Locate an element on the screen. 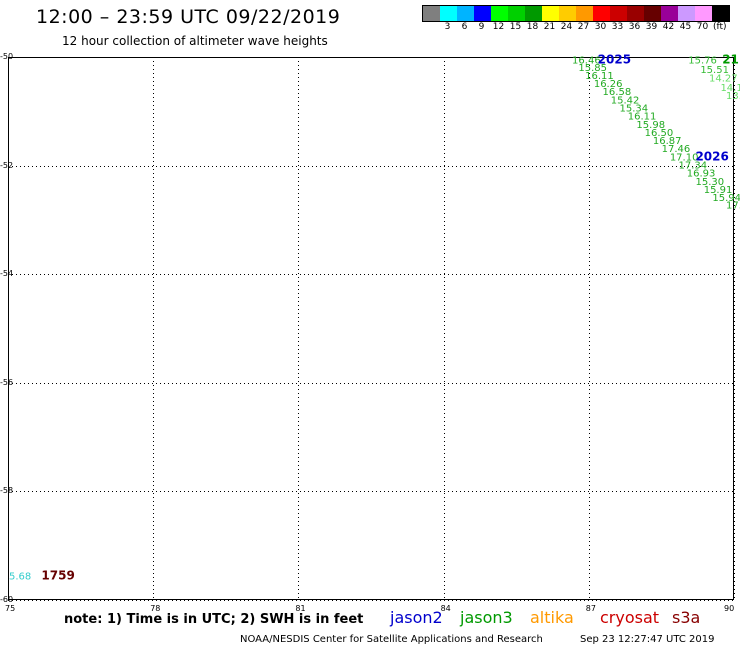 This screenshot has width=740, height=650. wave-height-reading: 16.46 is located at coordinates (586, 61).